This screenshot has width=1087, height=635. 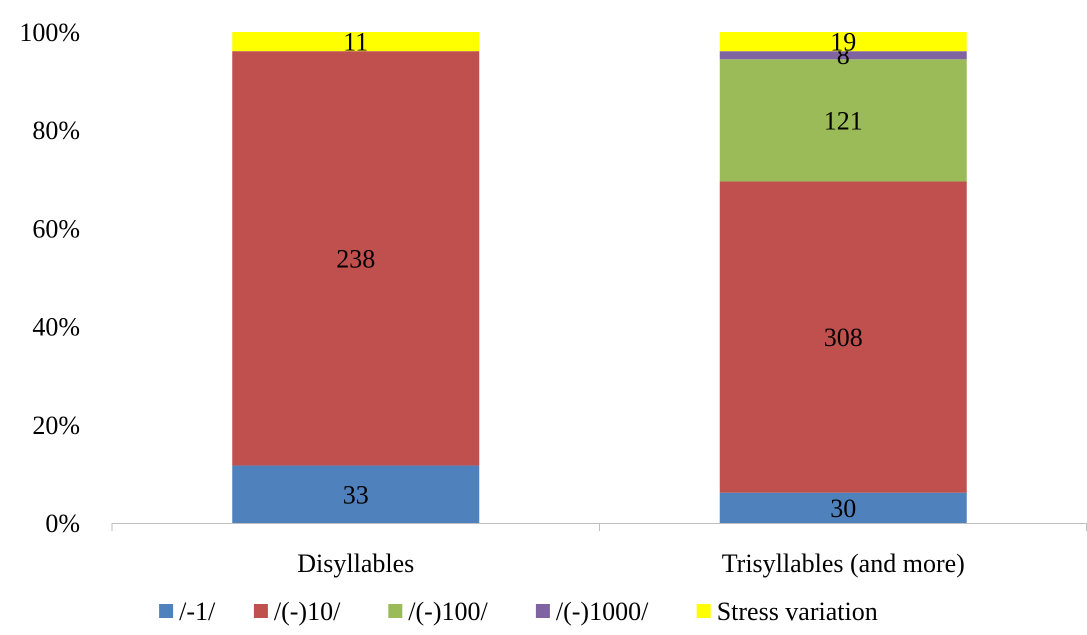 I want to click on legend-item: /(-)10/, so click(x=297, y=611).